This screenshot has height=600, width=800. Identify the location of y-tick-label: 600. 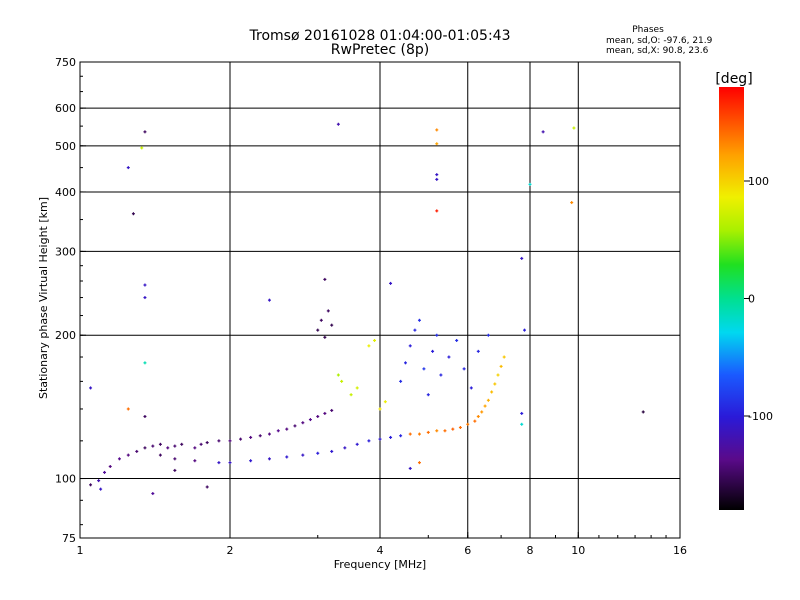
(65, 108).